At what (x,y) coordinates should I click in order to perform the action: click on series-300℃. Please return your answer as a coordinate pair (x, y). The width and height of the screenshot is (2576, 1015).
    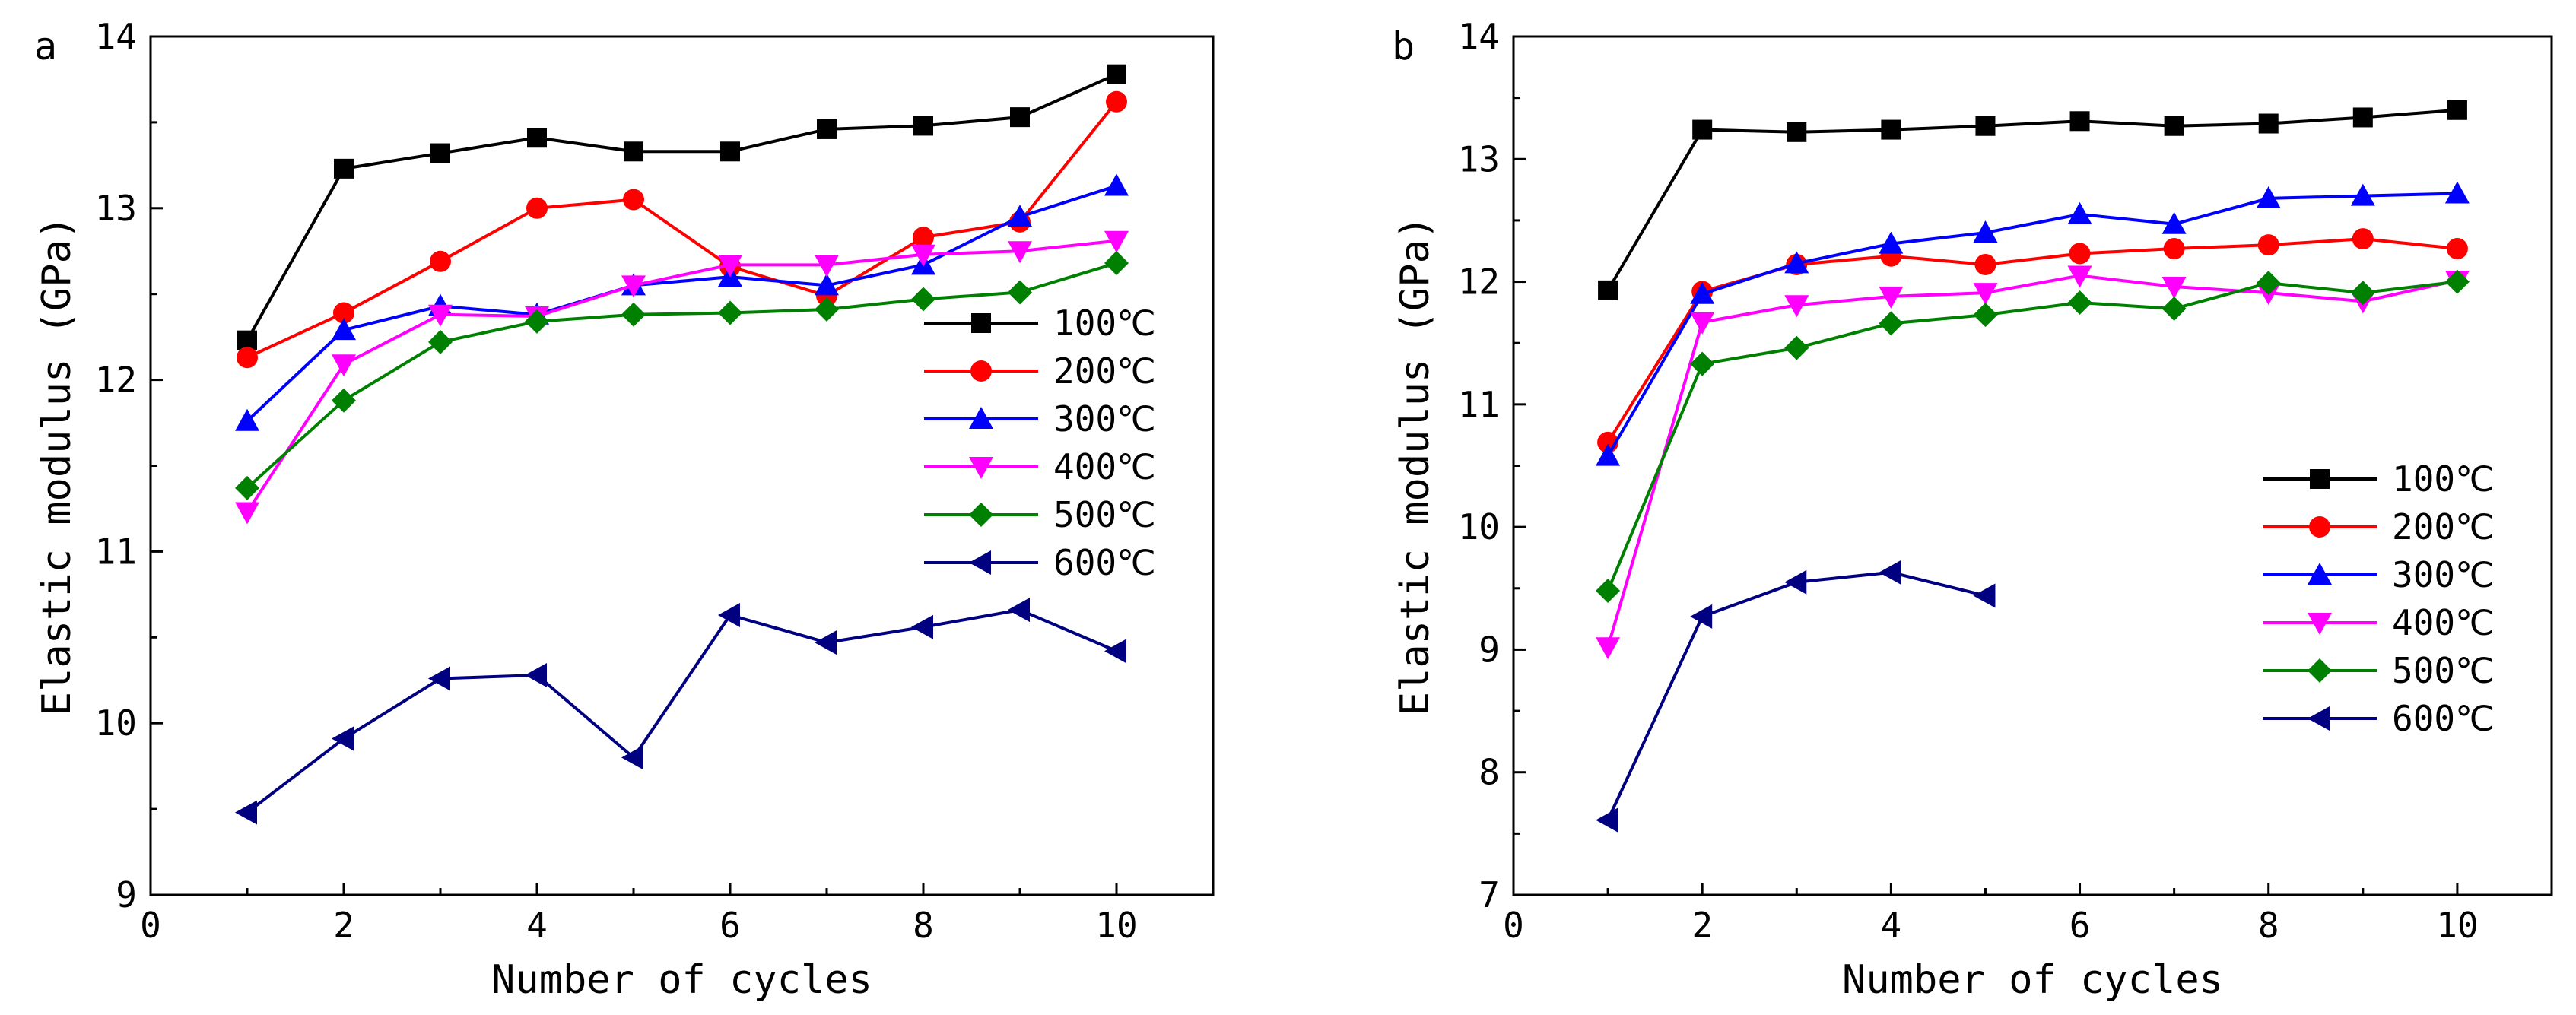
    Looking at the image, I should click on (2033, 323).